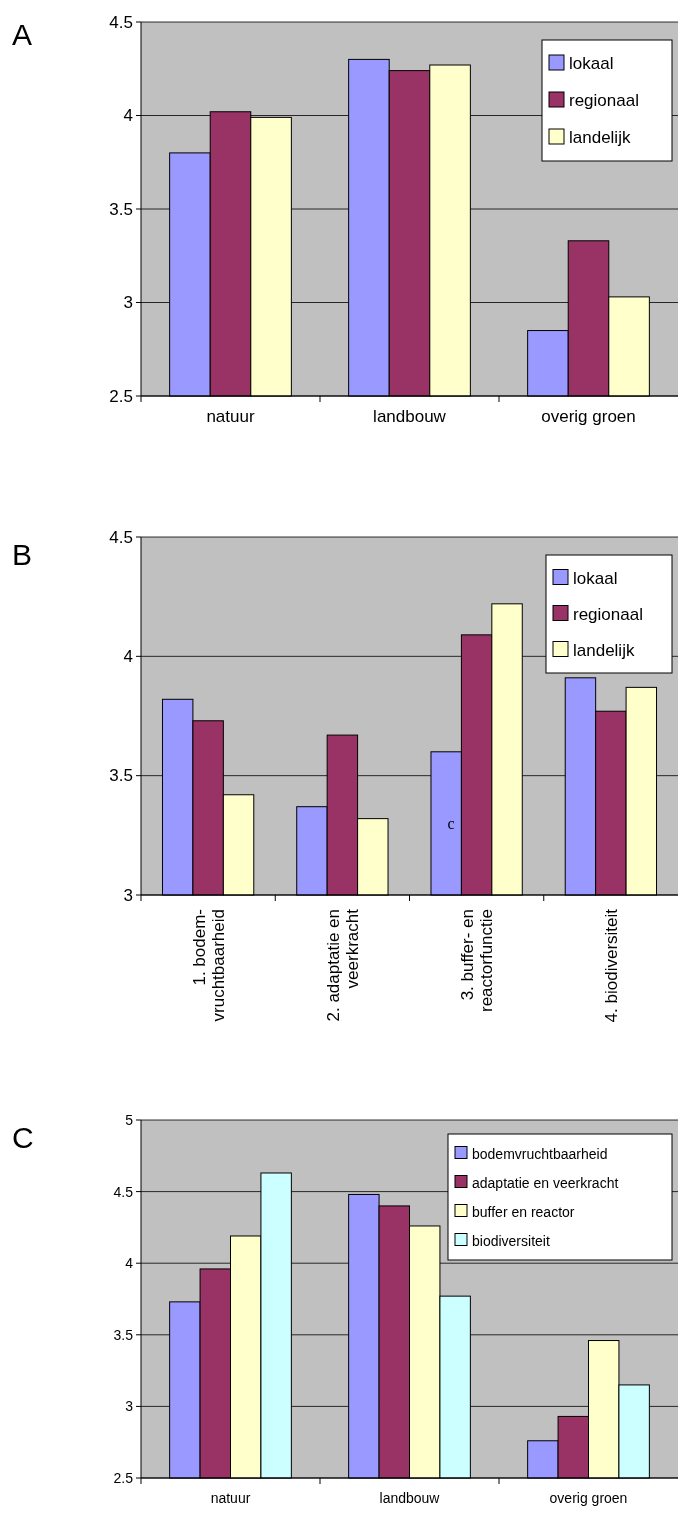 This screenshot has width=679, height=1517. I want to click on legend-label: adaptatie en veerkracht, so click(545, 1182).